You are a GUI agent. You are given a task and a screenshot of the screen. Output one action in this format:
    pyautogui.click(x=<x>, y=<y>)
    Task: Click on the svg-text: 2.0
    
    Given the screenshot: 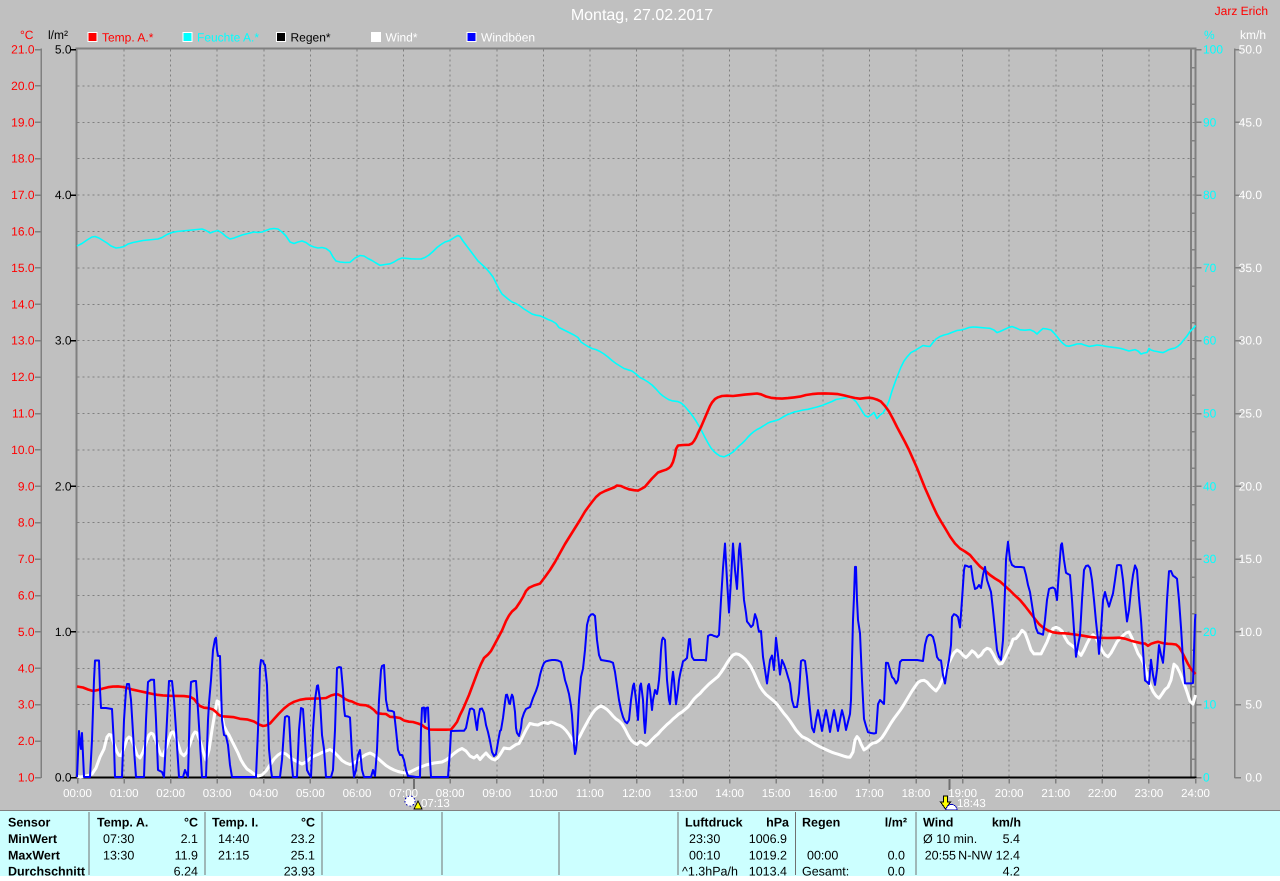 What is the action you would take?
    pyautogui.click(x=63, y=486)
    